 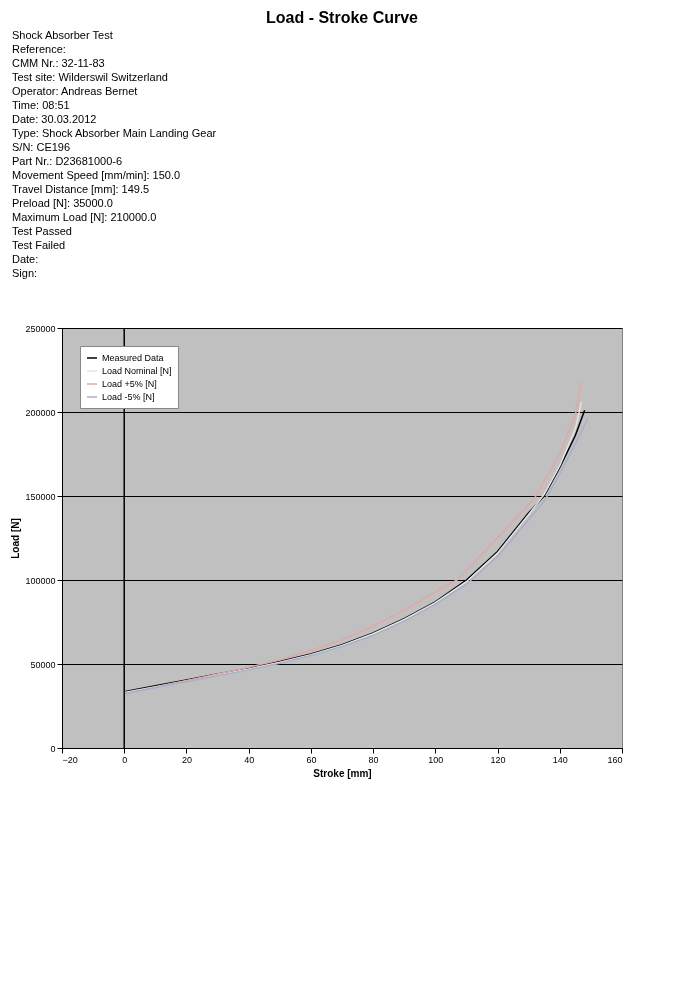 What do you see at coordinates (90, 77) in the screenshot?
I see `text: Test site: Wilderswil Switzerland` at bounding box center [90, 77].